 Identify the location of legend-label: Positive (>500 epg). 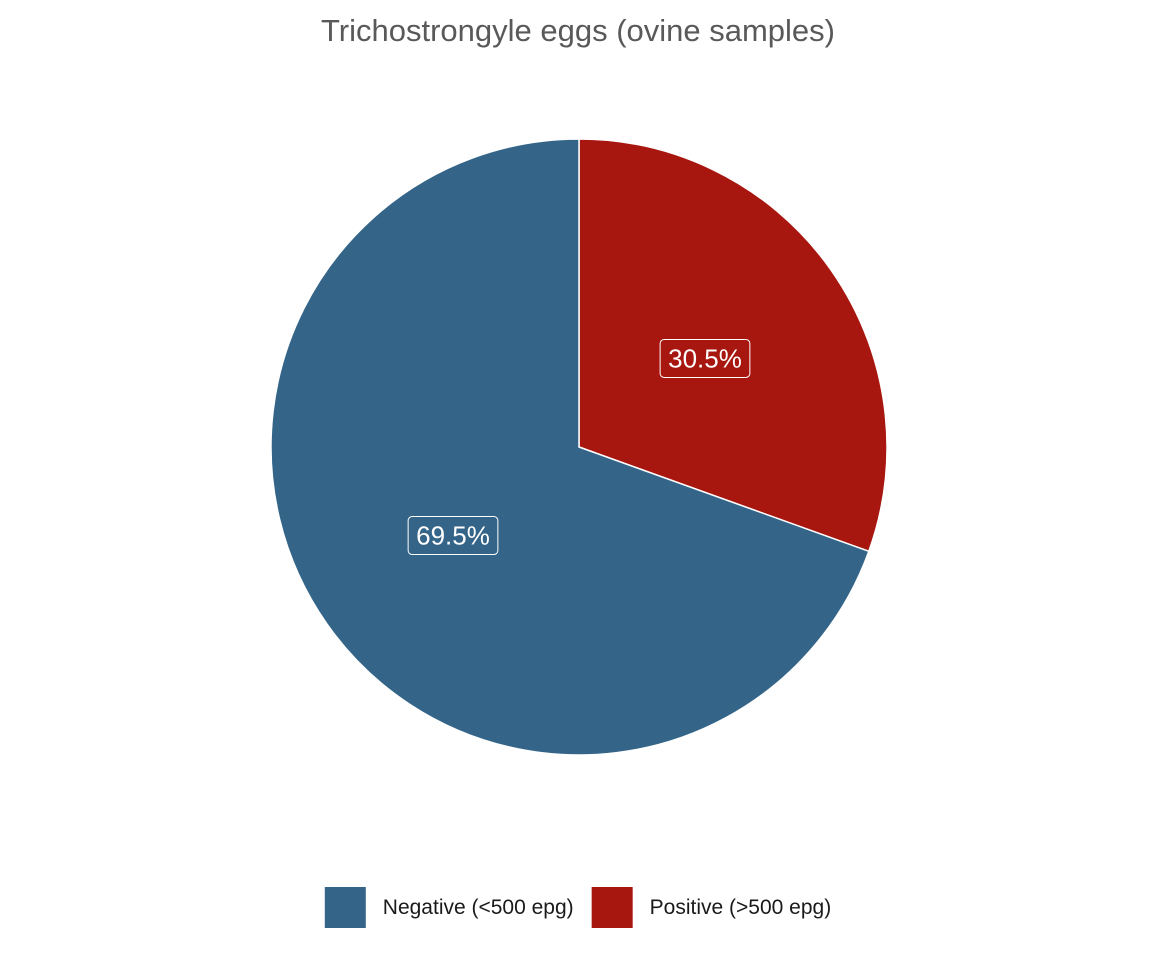
(741, 907).